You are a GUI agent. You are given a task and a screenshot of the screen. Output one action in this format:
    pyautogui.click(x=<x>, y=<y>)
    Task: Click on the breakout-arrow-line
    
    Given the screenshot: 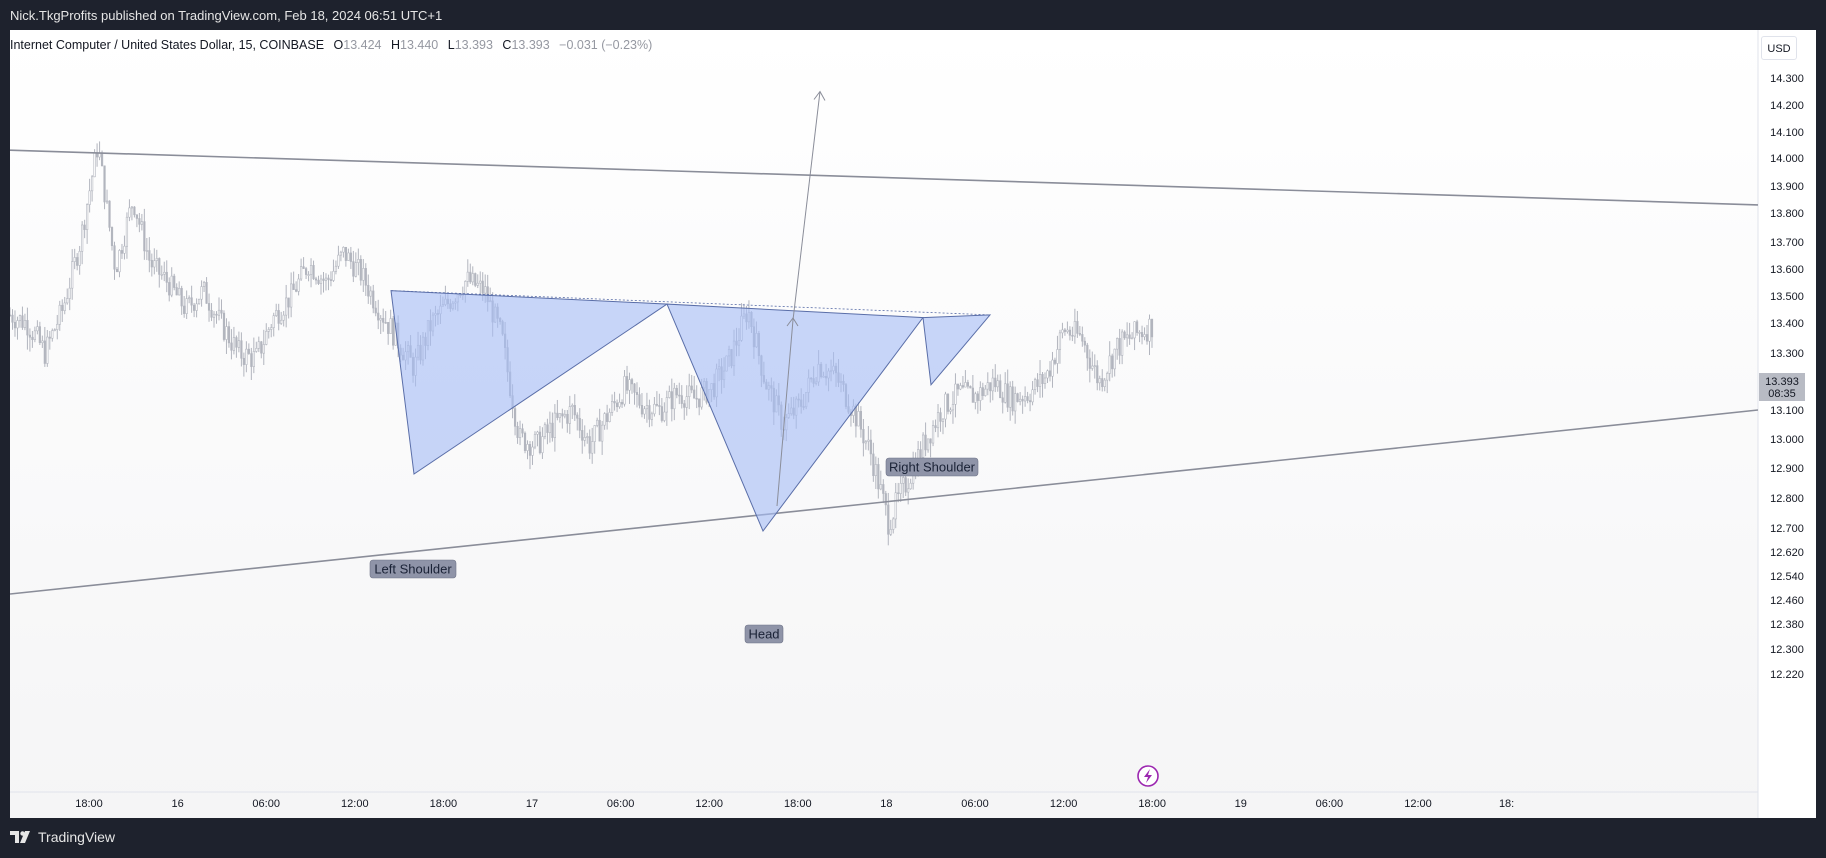 What is the action you would take?
    pyautogui.click(x=785, y=413)
    